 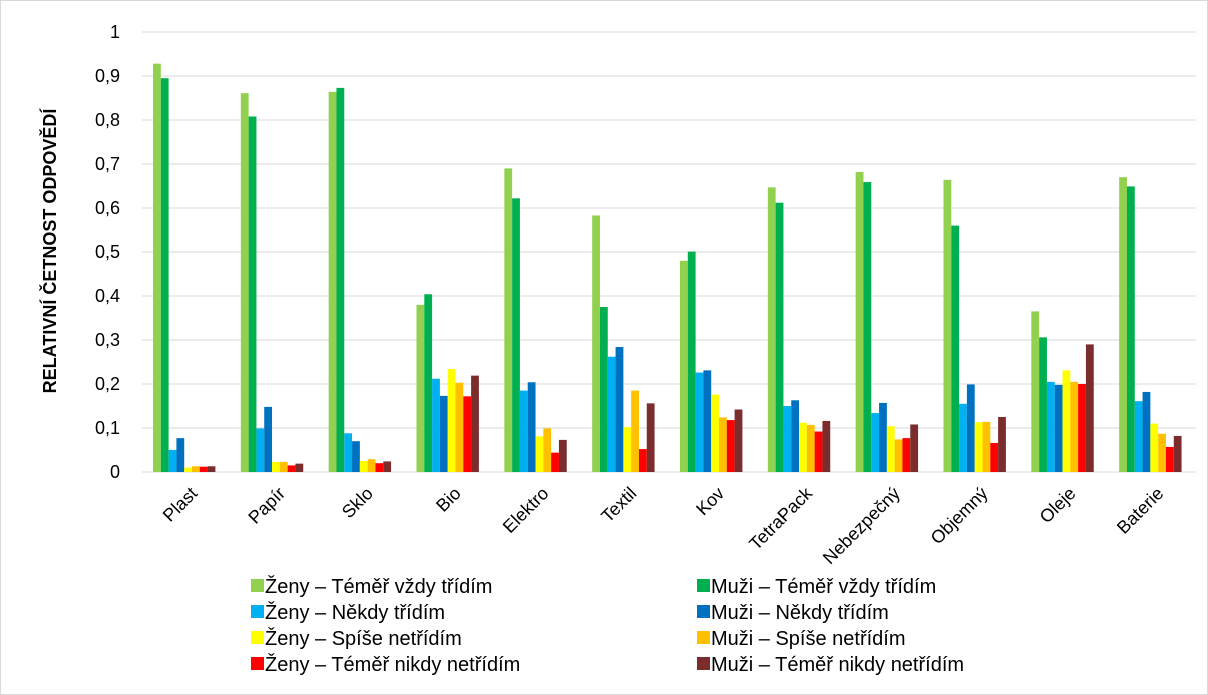 What do you see at coordinates (107, 164) in the screenshot?
I see `y-tick-label: 0,7` at bounding box center [107, 164].